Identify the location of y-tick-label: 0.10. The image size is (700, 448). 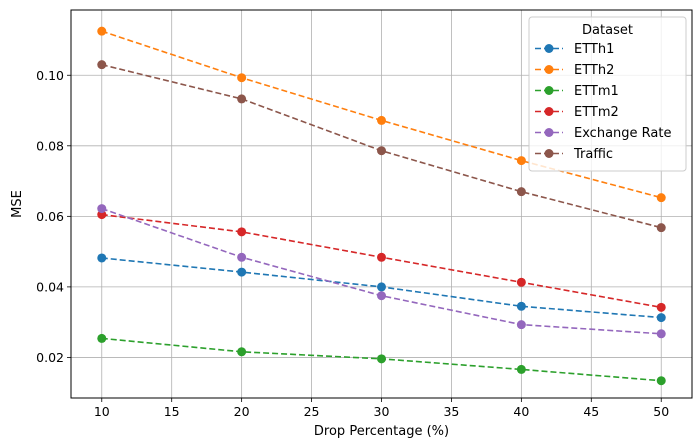
(50, 75).